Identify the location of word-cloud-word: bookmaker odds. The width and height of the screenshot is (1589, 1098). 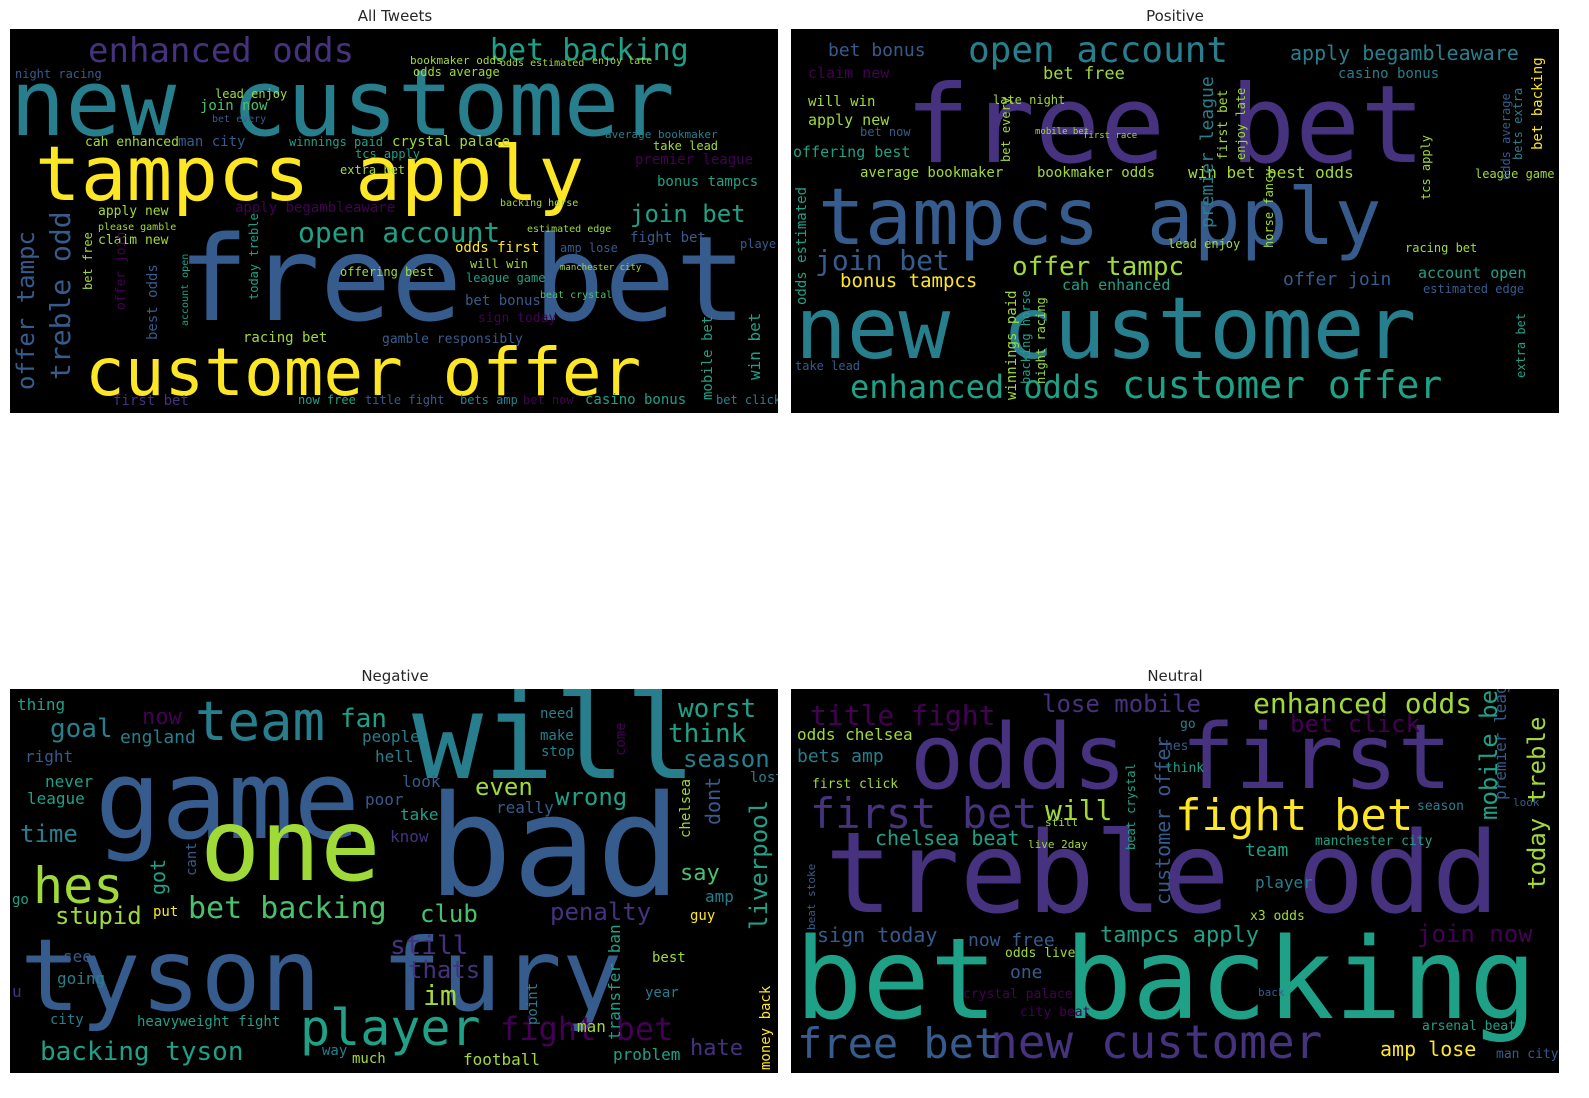
(456, 60).